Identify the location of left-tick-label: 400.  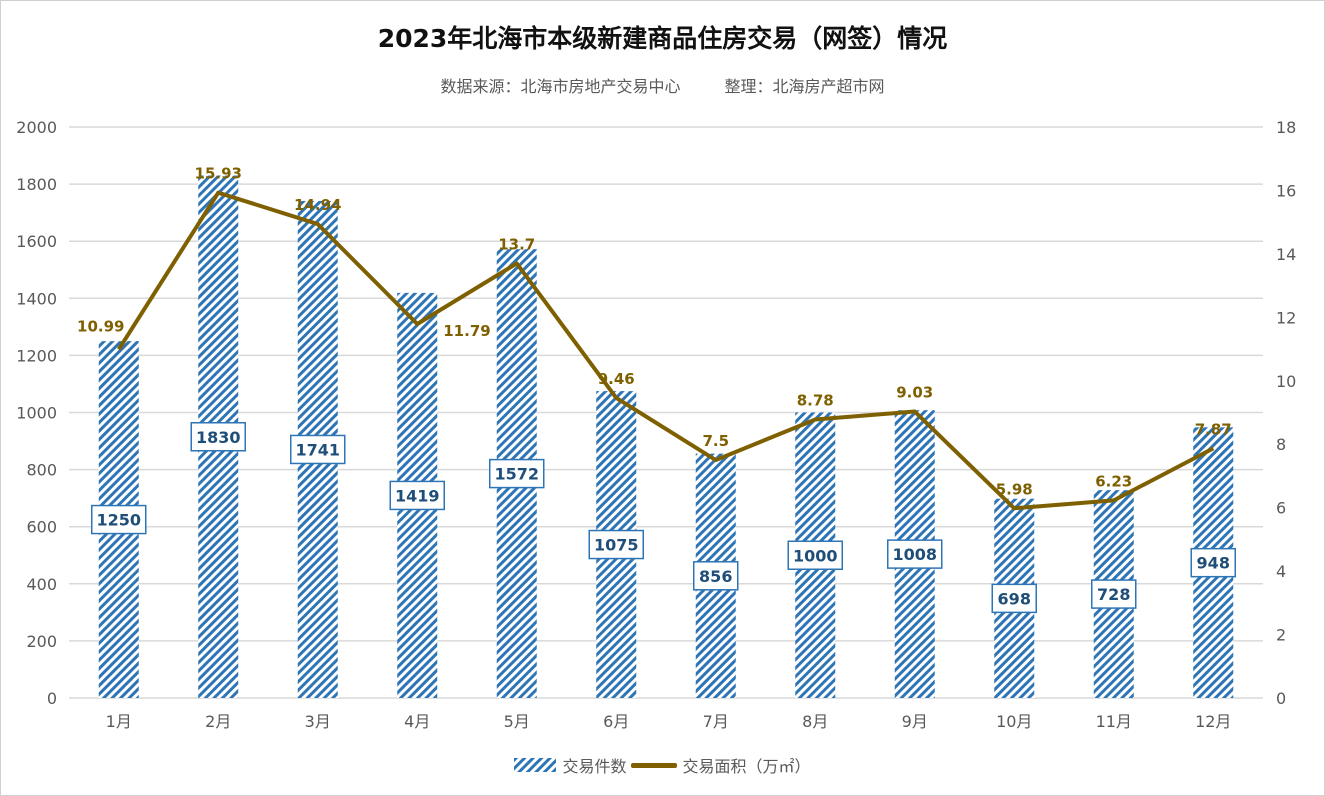
(41, 584).